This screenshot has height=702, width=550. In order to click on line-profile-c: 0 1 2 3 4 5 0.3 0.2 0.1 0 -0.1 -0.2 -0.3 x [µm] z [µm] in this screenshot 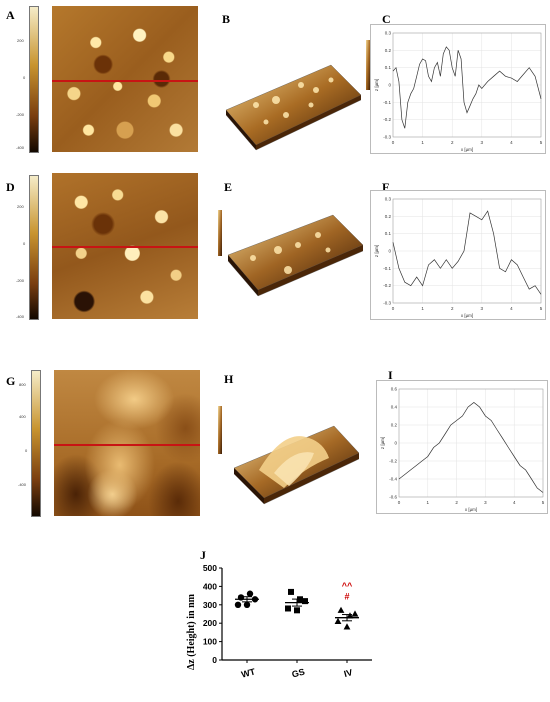, I will do `click(458, 89)`.